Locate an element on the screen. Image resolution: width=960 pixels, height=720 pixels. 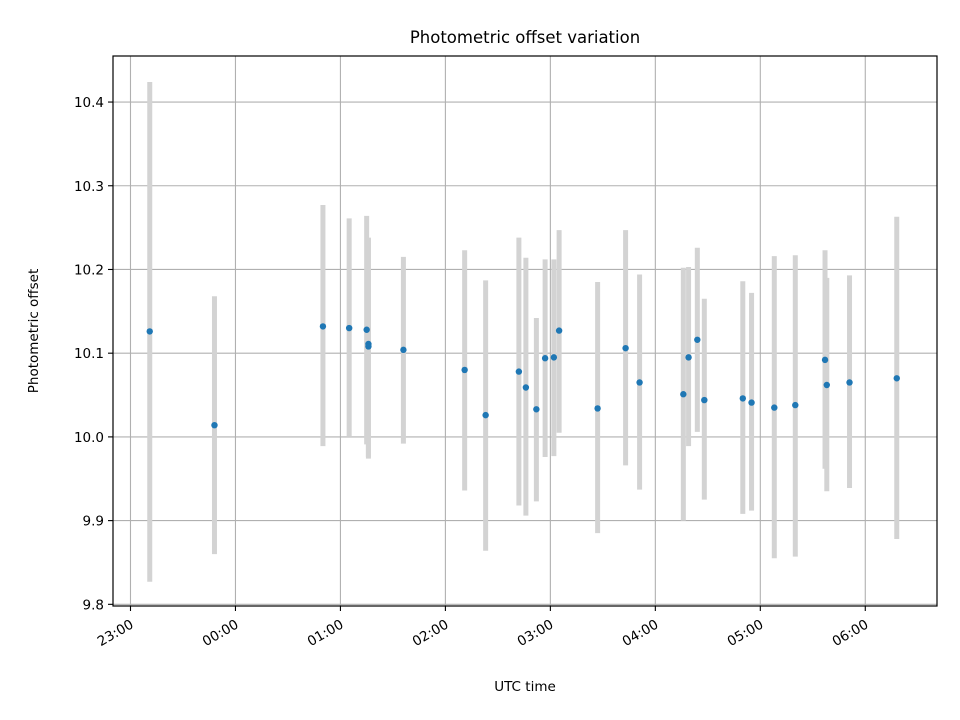
y-axis-label: Photometric offset is located at coordinates (34, 331).